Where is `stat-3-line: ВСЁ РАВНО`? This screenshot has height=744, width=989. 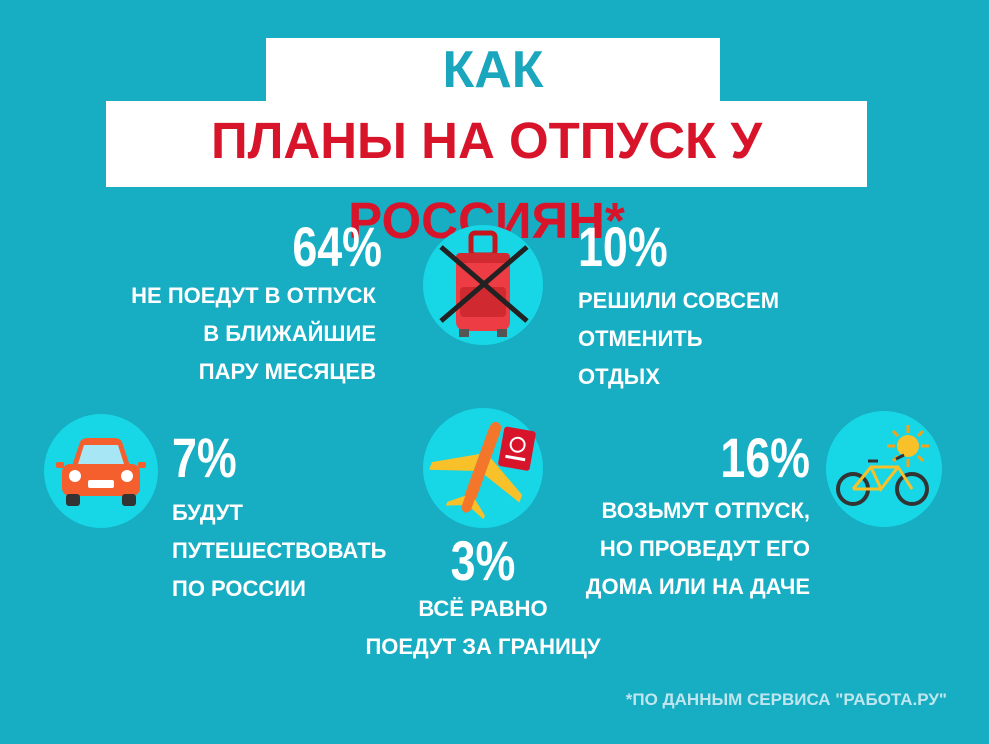 stat-3-line: ВСЁ РАВНО is located at coordinates (483, 608).